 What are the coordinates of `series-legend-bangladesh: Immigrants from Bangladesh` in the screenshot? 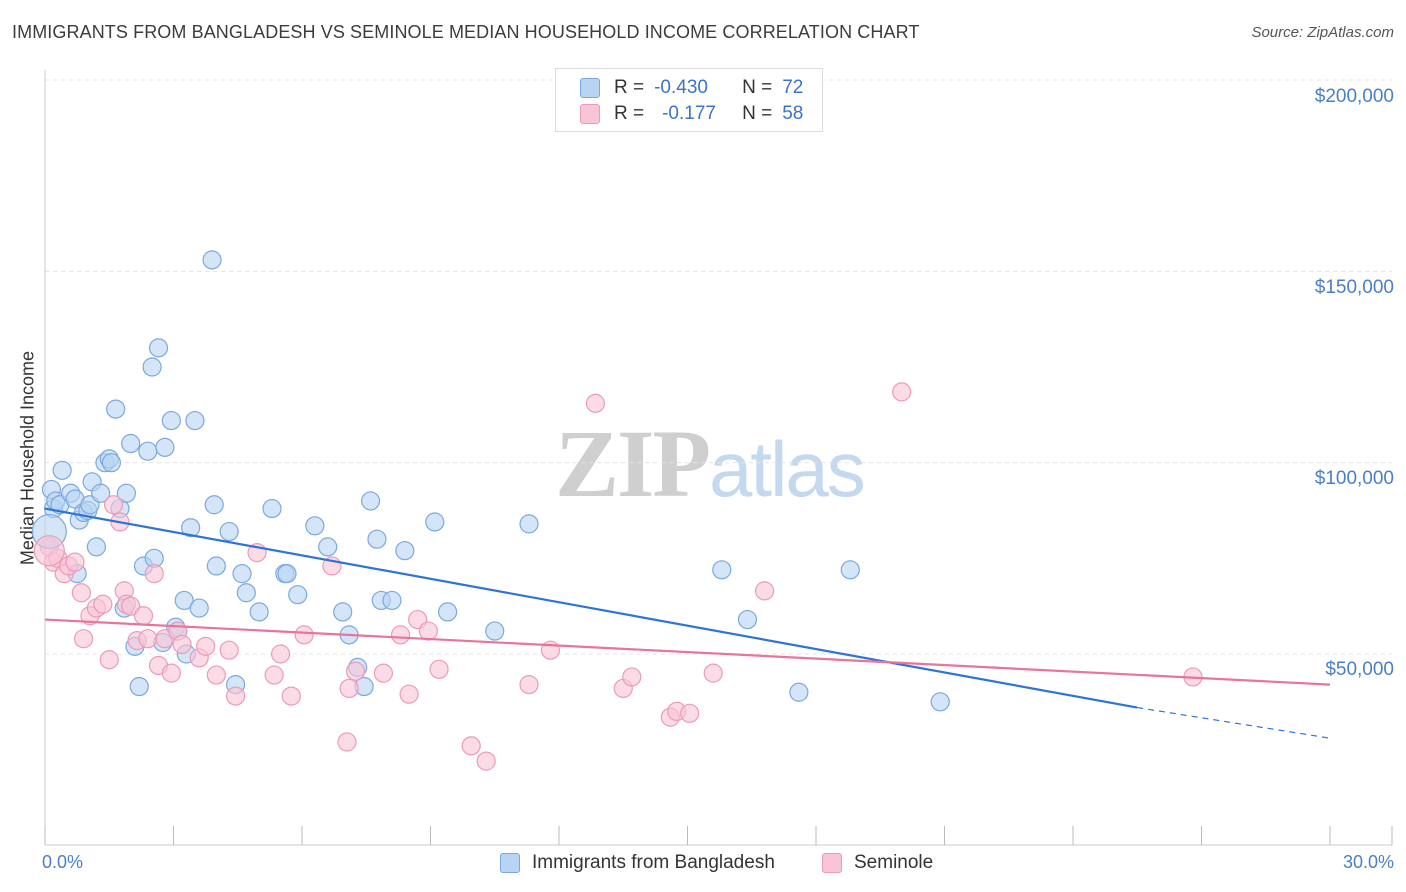 It's located at (637, 863).